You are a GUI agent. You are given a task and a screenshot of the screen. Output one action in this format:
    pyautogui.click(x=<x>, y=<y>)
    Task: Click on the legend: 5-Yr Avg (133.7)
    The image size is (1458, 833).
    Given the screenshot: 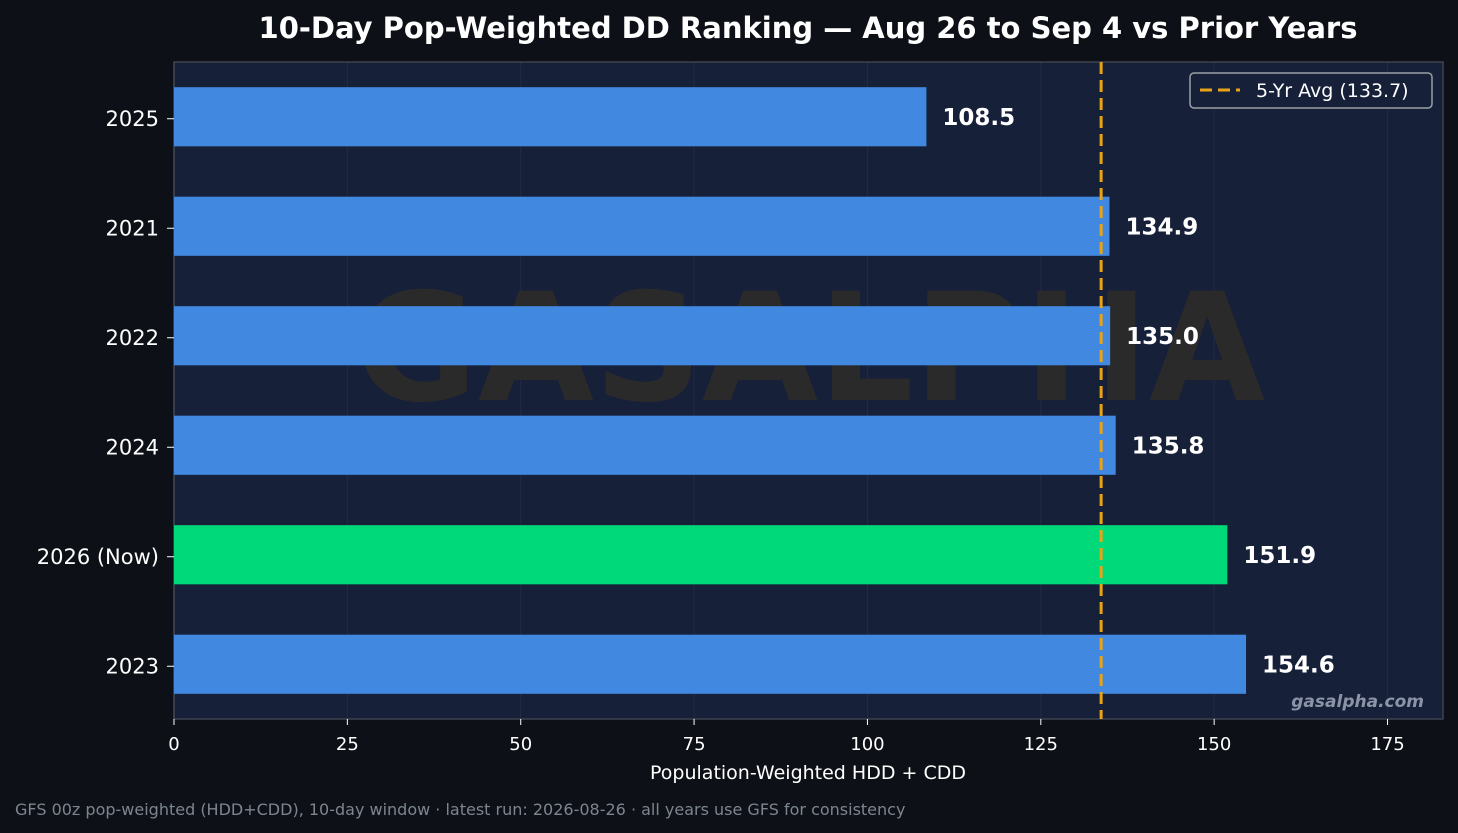 What is the action you would take?
    pyautogui.click(x=1311, y=90)
    